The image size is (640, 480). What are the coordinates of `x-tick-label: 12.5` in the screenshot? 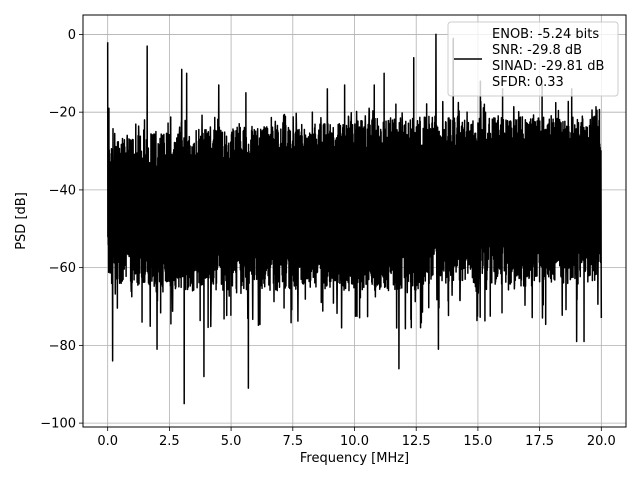 It's located at (416, 441).